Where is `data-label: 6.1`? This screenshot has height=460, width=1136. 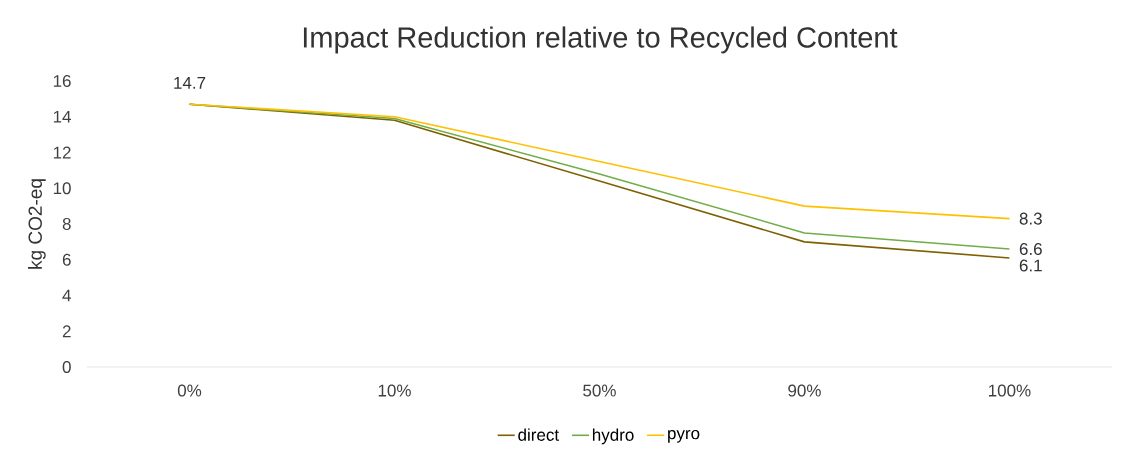
data-label: 6.1 is located at coordinates (1030, 265).